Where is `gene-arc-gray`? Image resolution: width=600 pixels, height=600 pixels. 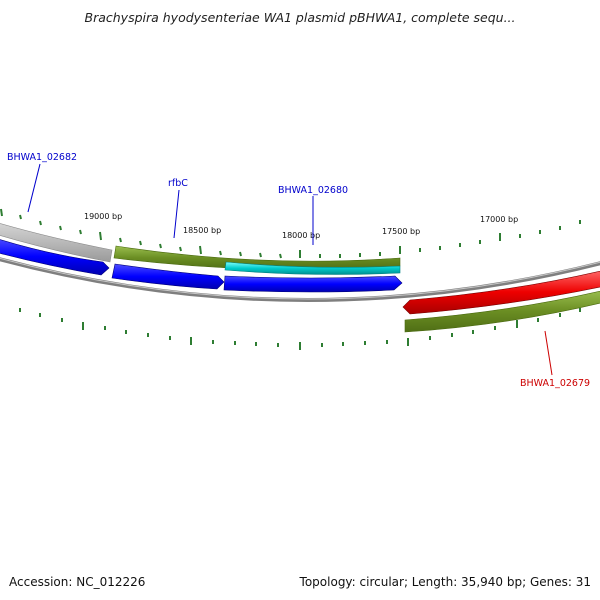
gene-arc-gray is located at coordinates (56, 242).